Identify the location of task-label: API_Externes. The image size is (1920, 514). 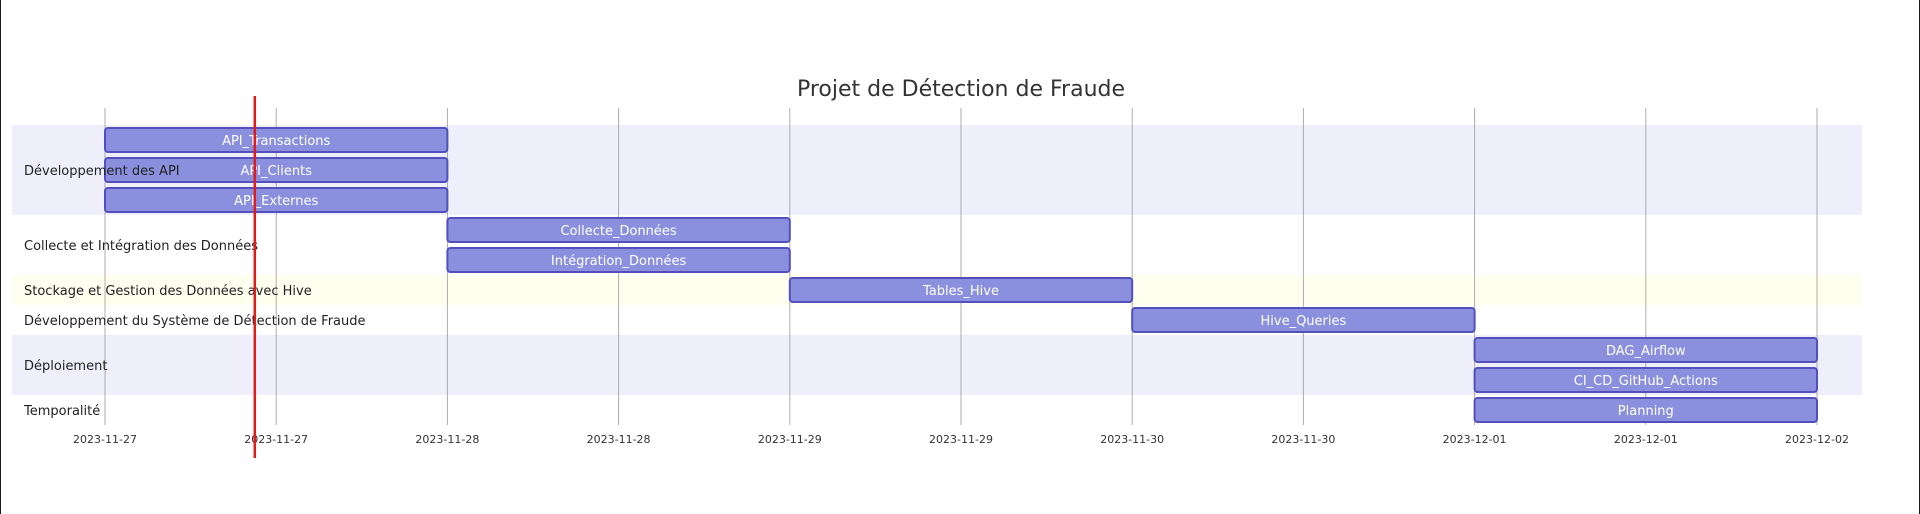
(276, 201).